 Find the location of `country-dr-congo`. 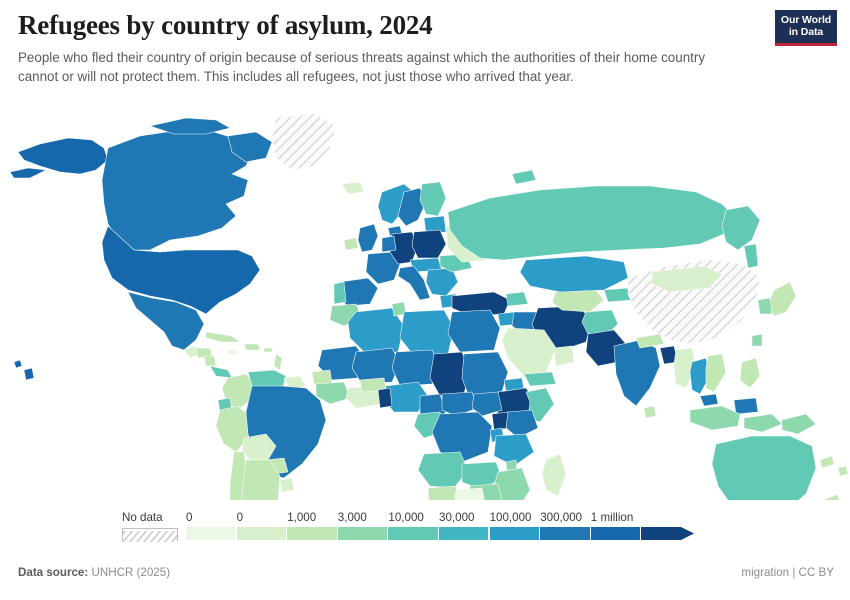

country-dr-congo is located at coordinates (462, 437).